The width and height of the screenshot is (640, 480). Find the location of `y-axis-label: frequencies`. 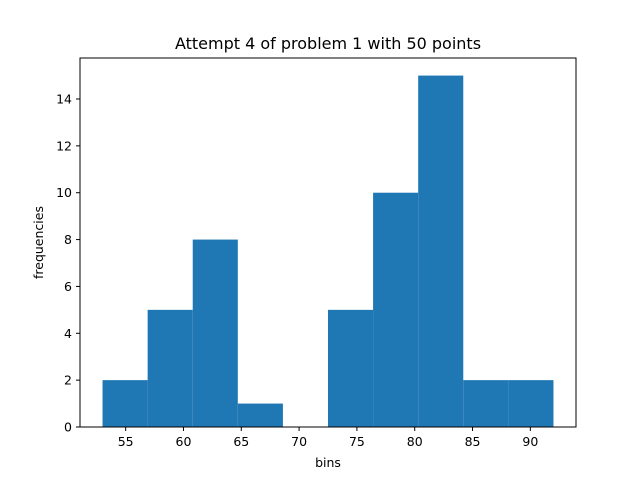

y-axis-label: frequencies is located at coordinates (38, 242).